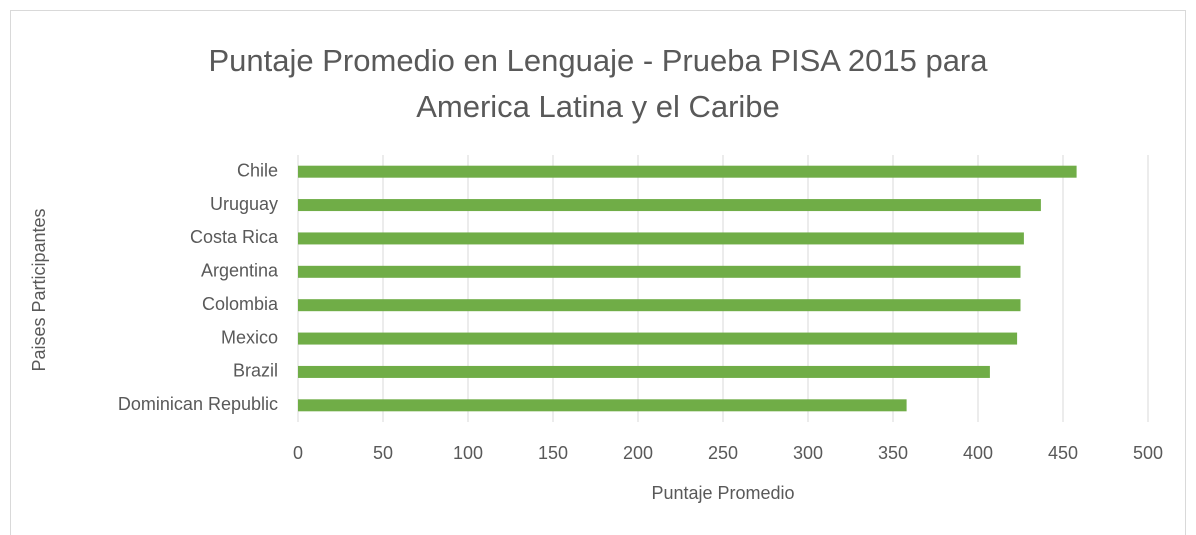 This screenshot has width=1196, height=535. What do you see at coordinates (244, 204) in the screenshot?
I see `y-tick-label: Uruguay` at bounding box center [244, 204].